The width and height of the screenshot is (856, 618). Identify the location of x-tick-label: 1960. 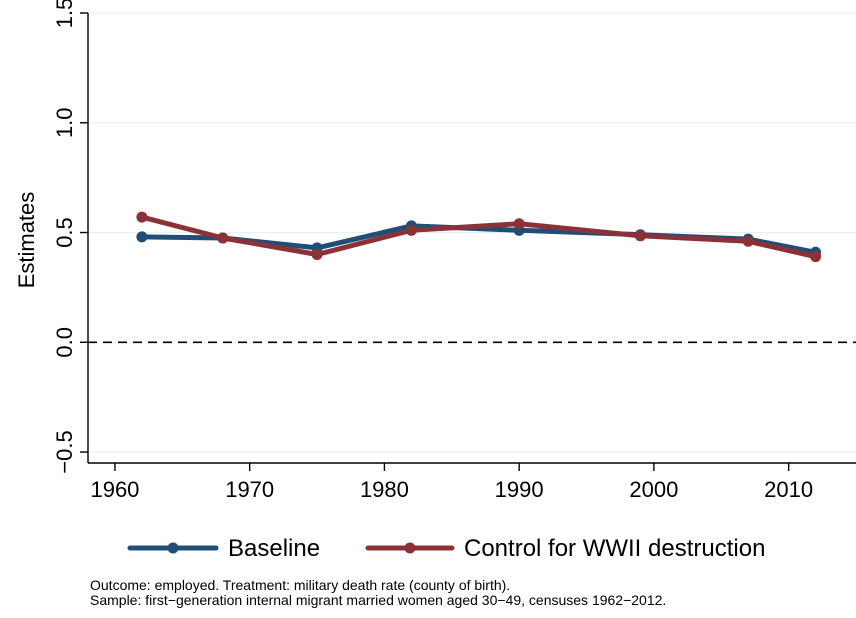
(114, 489).